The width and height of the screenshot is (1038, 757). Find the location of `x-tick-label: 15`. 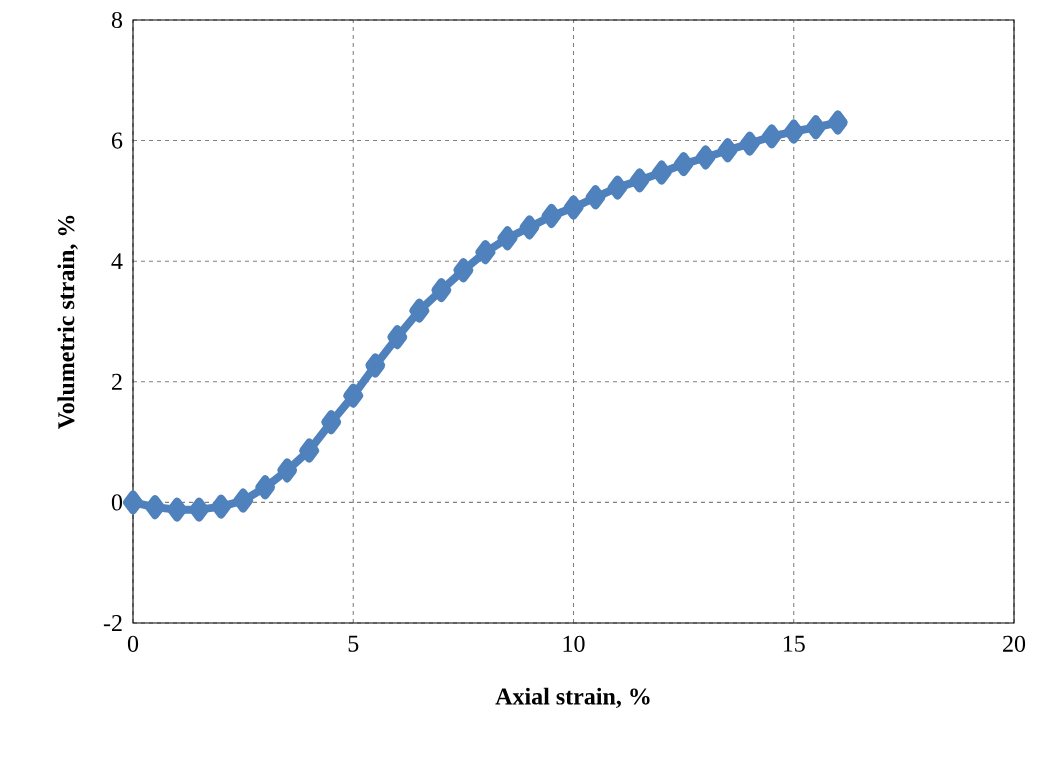

x-tick-label: 15 is located at coordinates (794, 643).